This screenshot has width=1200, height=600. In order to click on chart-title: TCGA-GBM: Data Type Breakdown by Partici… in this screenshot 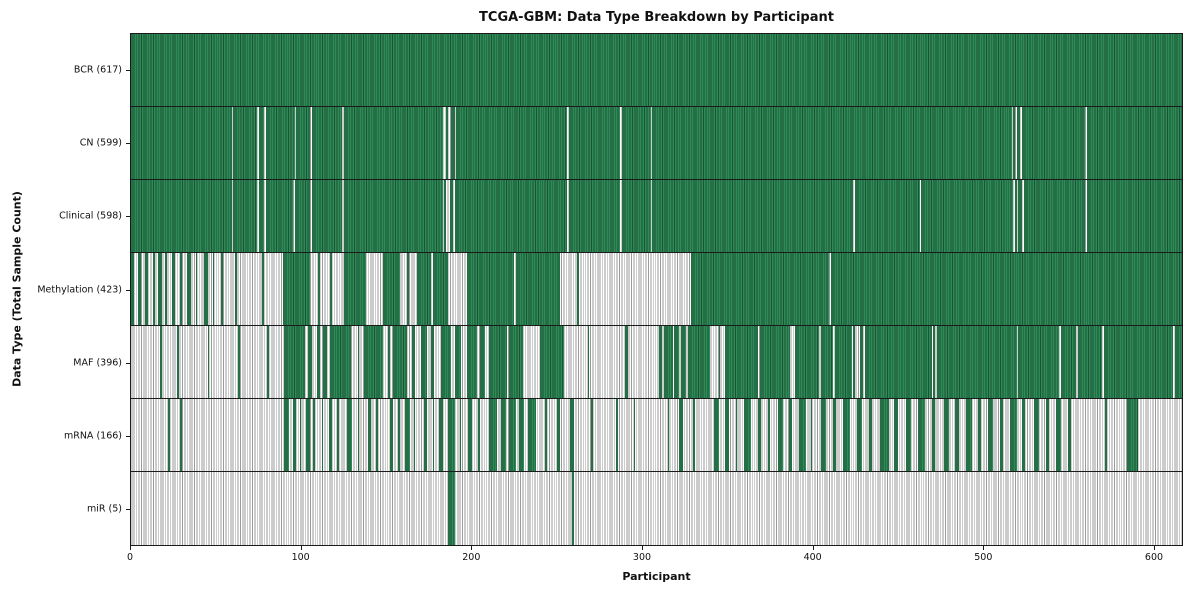, I will do `click(656, 17)`.